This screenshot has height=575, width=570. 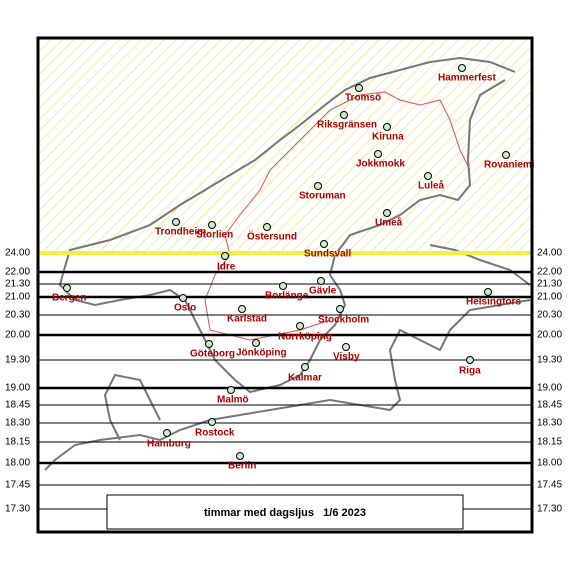 What do you see at coordinates (287, 296) in the screenshot?
I see `city-label: Borlänge` at bounding box center [287, 296].